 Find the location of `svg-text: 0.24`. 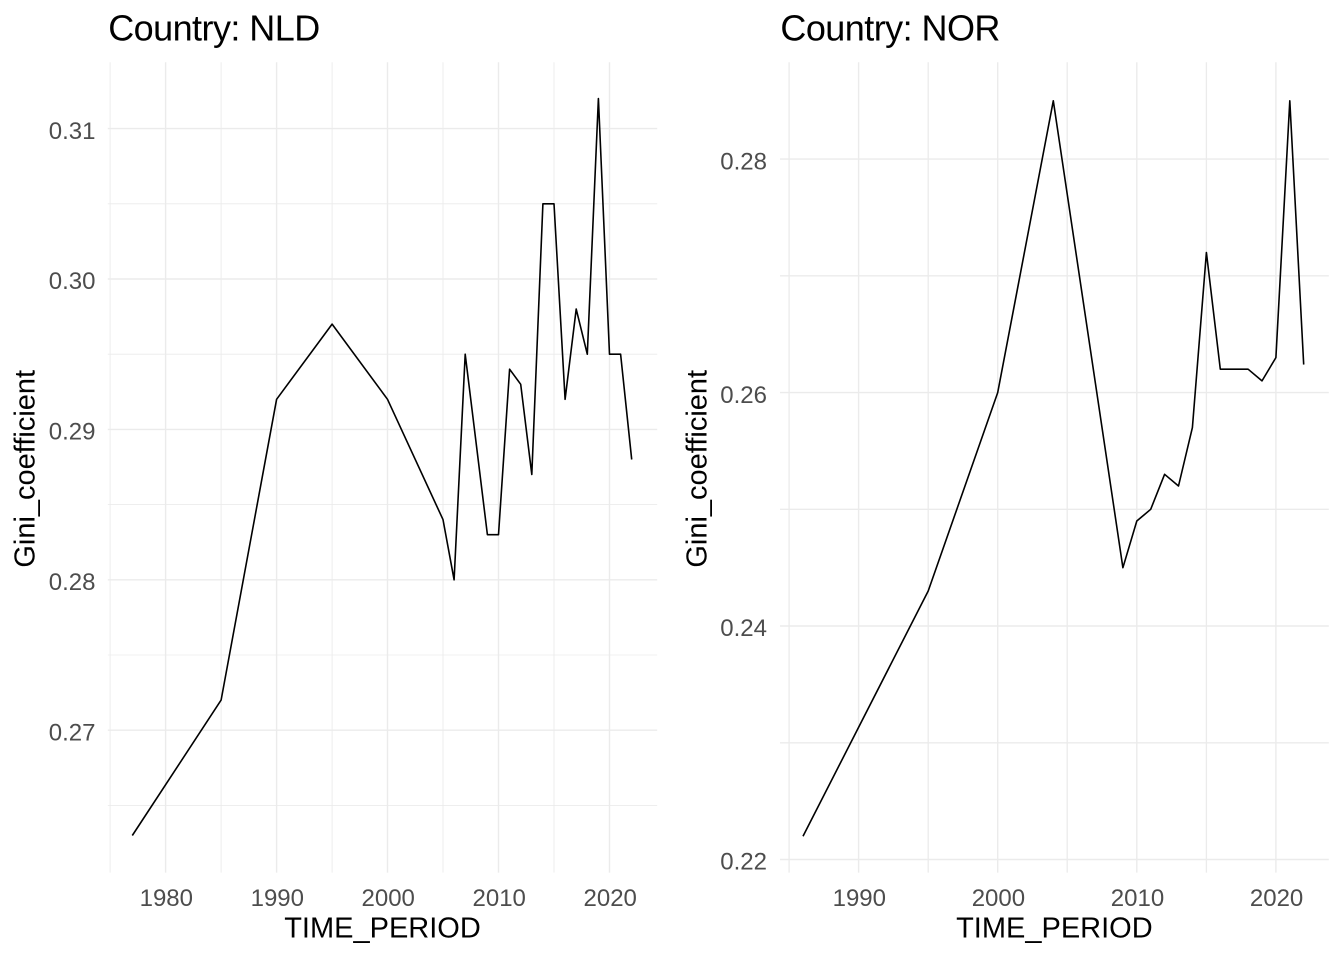

svg-text: 0.24 is located at coordinates (743, 628).